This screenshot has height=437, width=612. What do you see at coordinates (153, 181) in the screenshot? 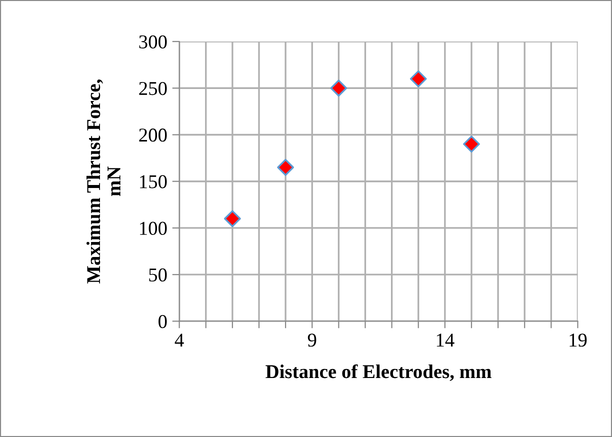
I see `y-tick-label: 150` at bounding box center [153, 181].